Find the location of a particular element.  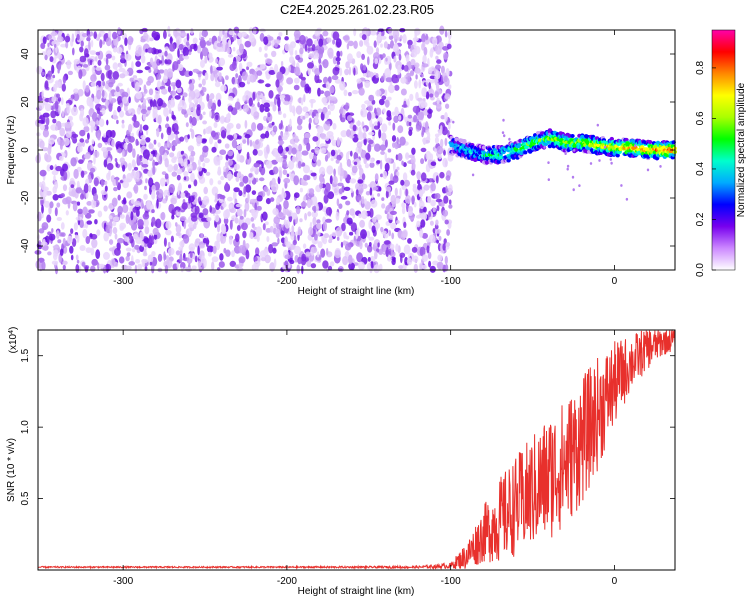

figure-title: C2E4.2025.261.02.23.R05 is located at coordinates (357, 9).